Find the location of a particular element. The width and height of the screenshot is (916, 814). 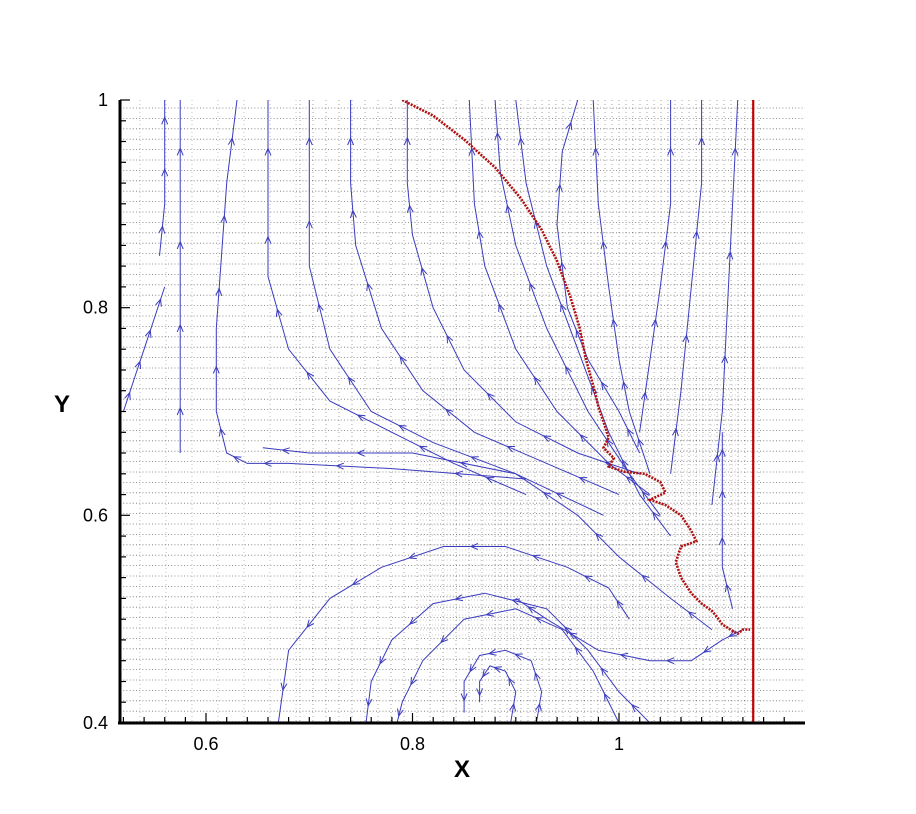

x-axis-label: X is located at coordinates (462, 769).